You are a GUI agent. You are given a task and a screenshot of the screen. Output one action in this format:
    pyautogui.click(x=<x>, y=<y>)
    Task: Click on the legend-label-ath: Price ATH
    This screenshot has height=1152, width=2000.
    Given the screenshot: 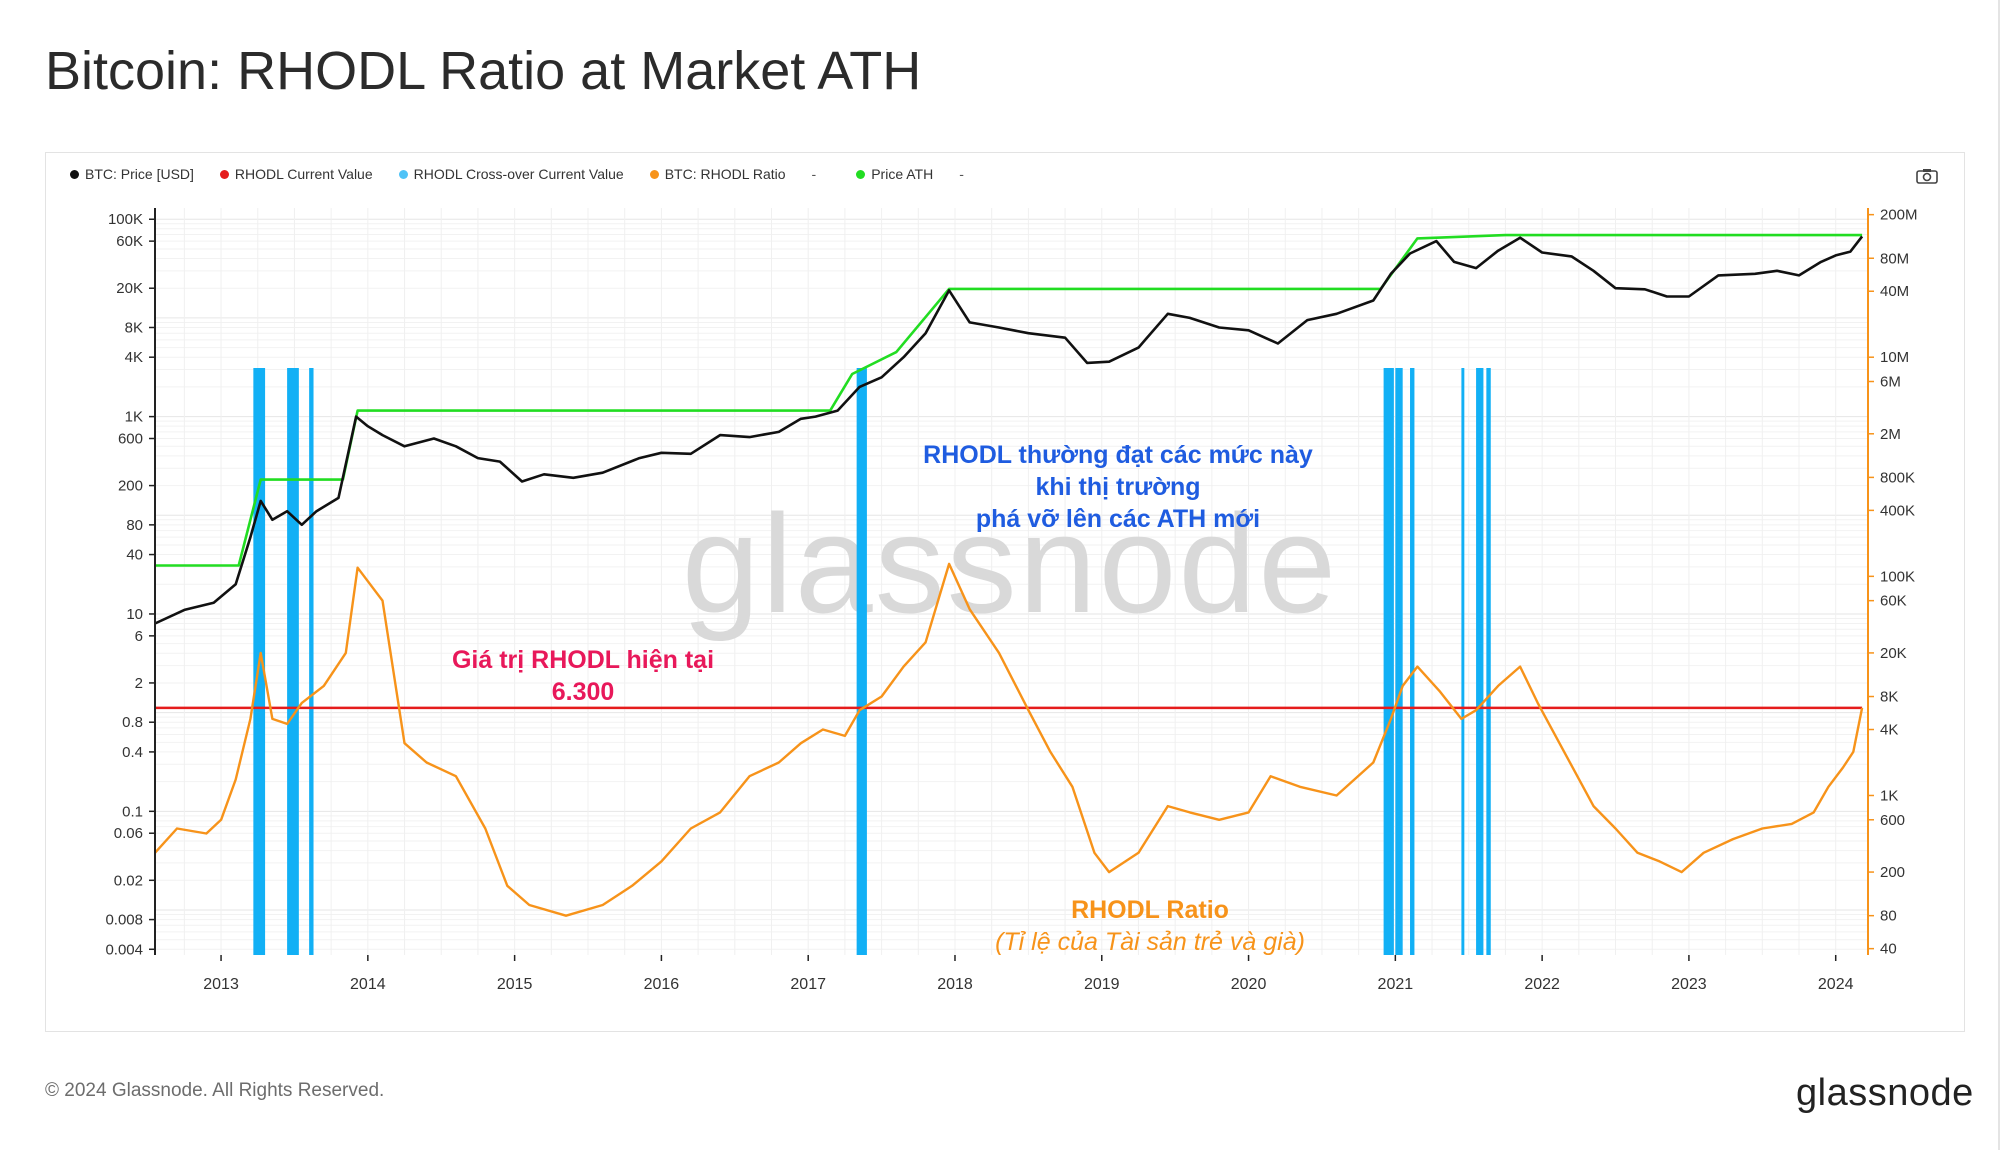 What is the action you would take?
    pyautogui.click(x=902, y=174)
    